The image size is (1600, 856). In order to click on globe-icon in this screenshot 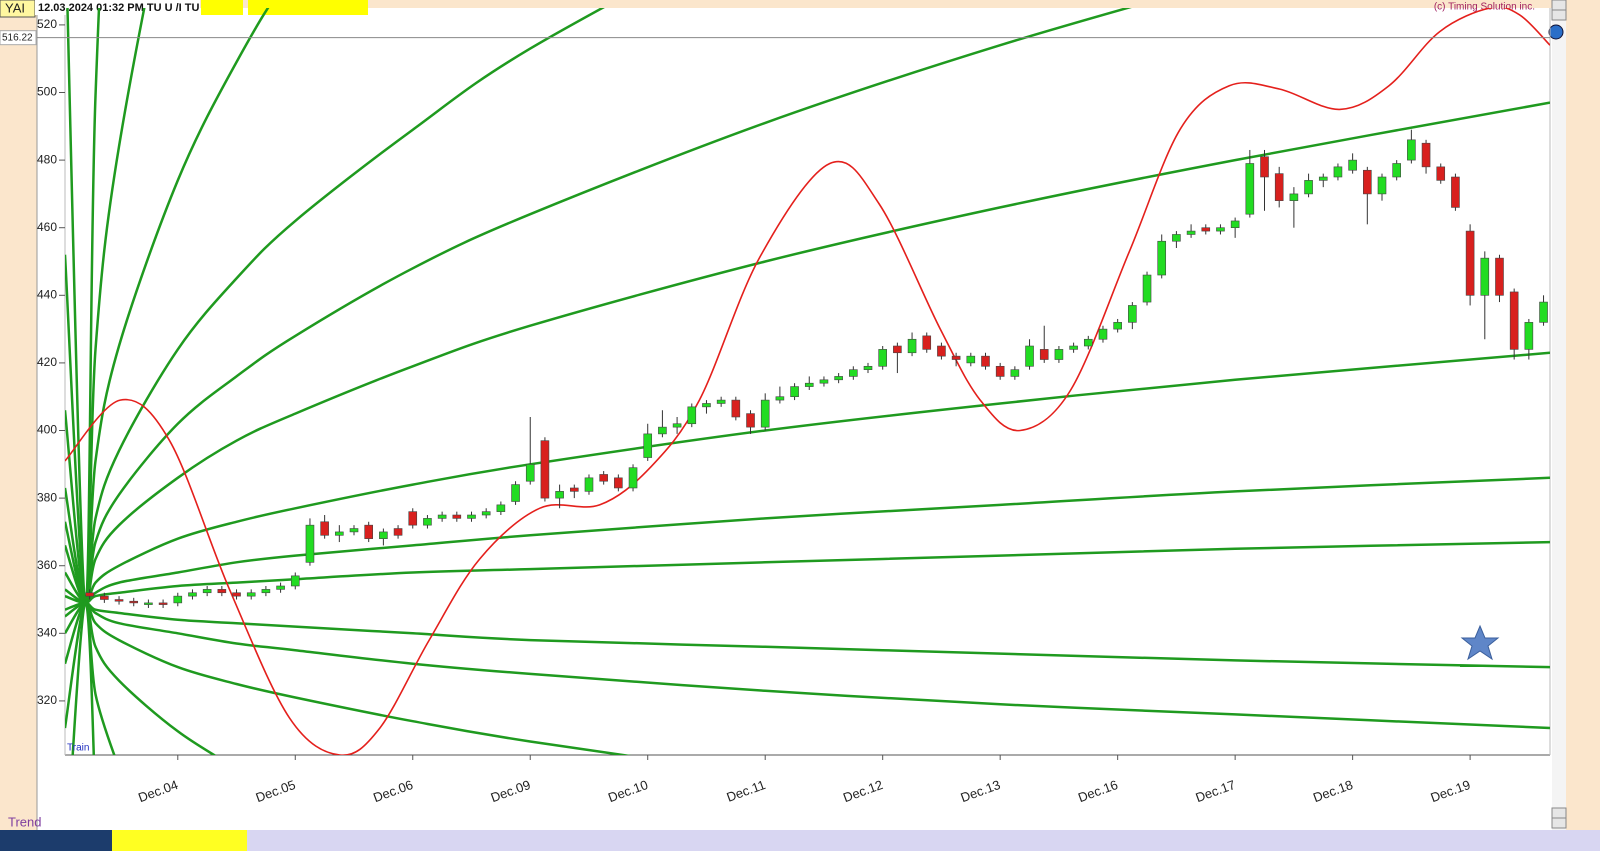, I will do `click(1556, 32)`.